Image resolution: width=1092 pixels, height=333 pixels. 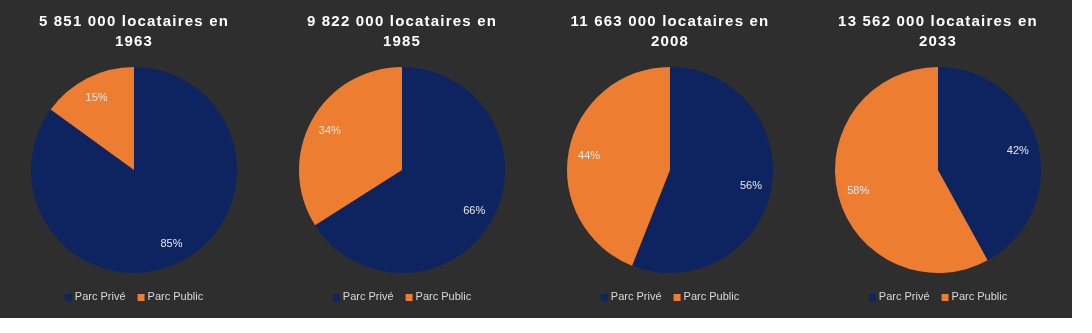 I want to click on data-label: 56%, so click(x=751, y=185).